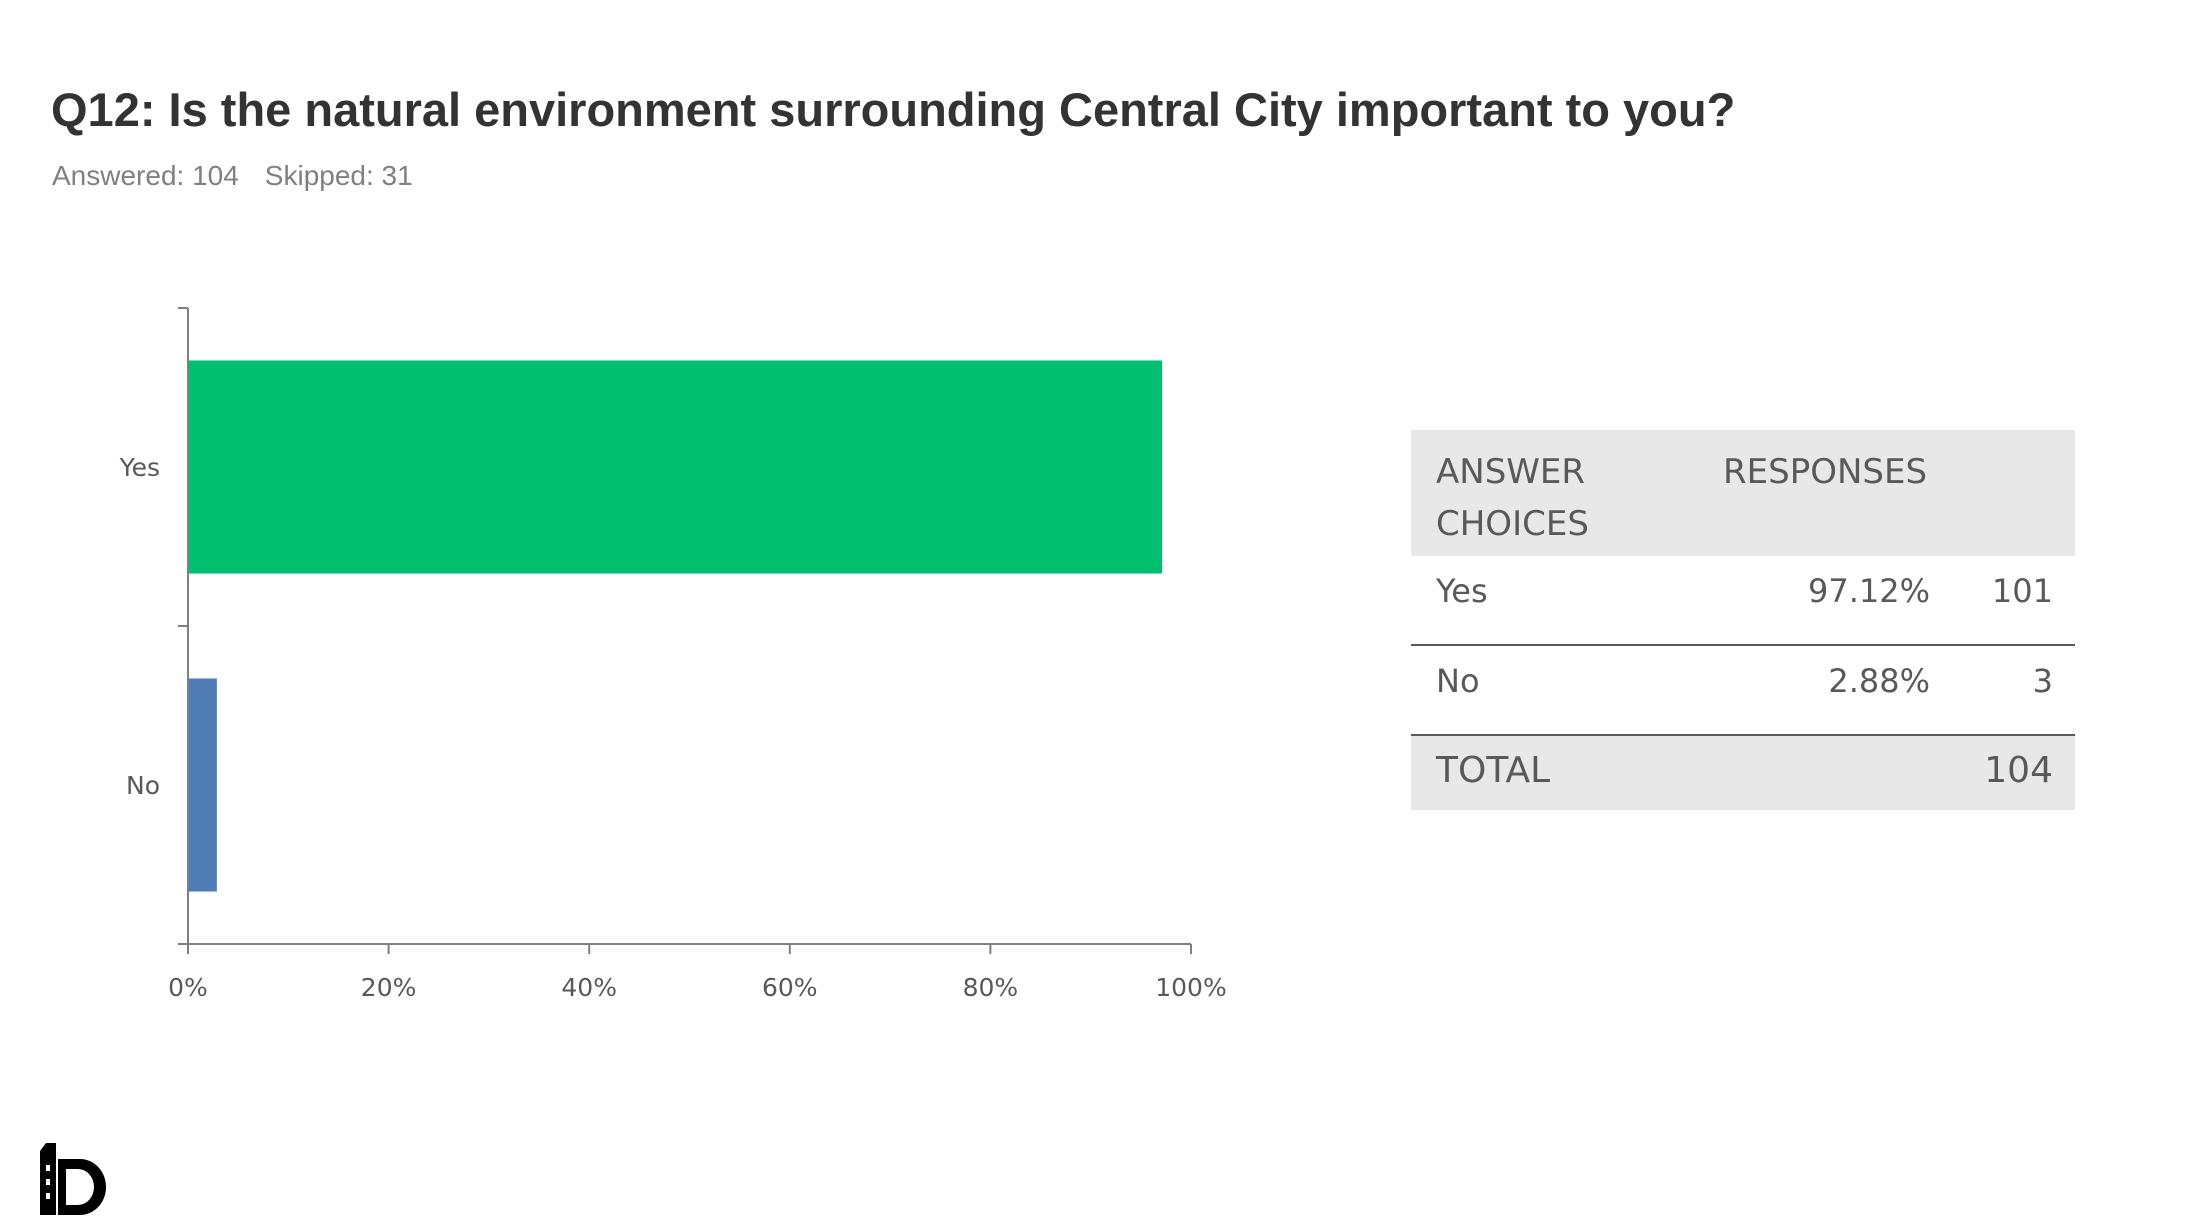 The width and height of the screenshot is (2210, 1221). What do you see at coordinates (1493, 770) in the screenshot?
I see `total-label: TOTAL` at bounding box center [1493, 770].